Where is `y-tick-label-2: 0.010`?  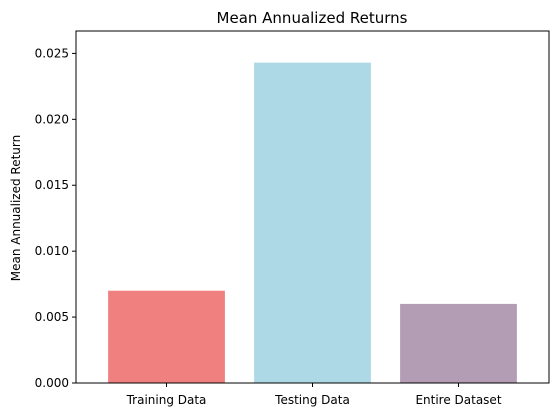
y-tick-label-2: 0.010 is located at coordinates (52, 251).